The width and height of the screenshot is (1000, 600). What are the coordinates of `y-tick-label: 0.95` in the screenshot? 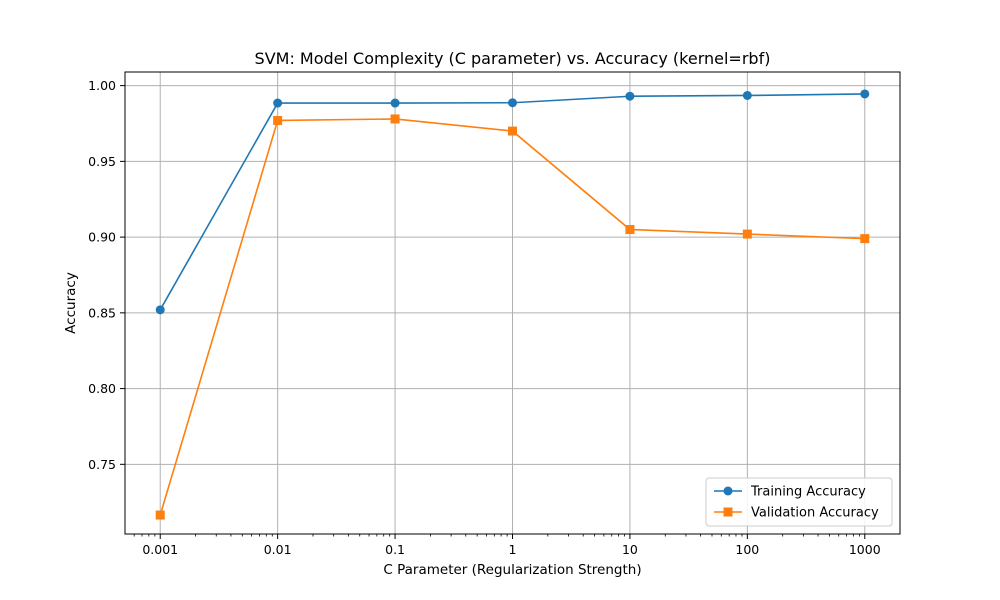 It's located at (102, 161).